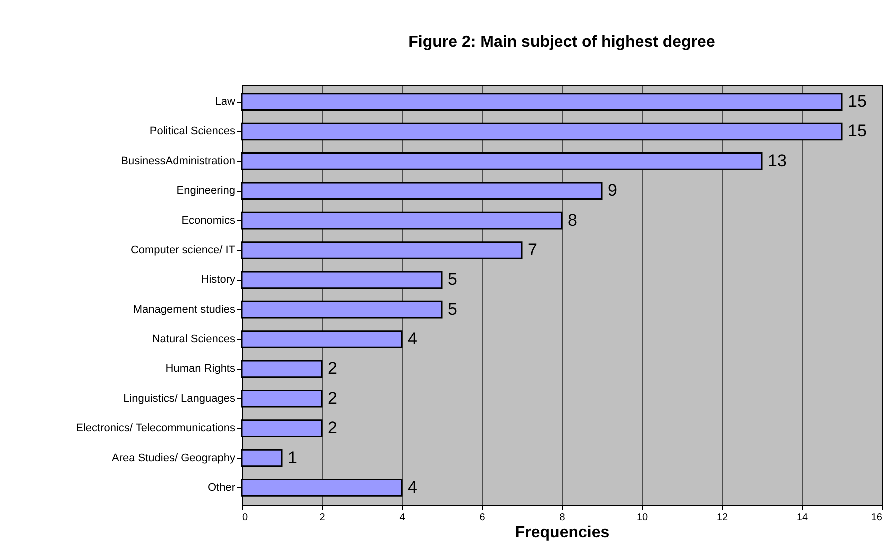 The height and width of the screenshot is (553, 893). I want to click on data-label: 1, so click(293, 458).